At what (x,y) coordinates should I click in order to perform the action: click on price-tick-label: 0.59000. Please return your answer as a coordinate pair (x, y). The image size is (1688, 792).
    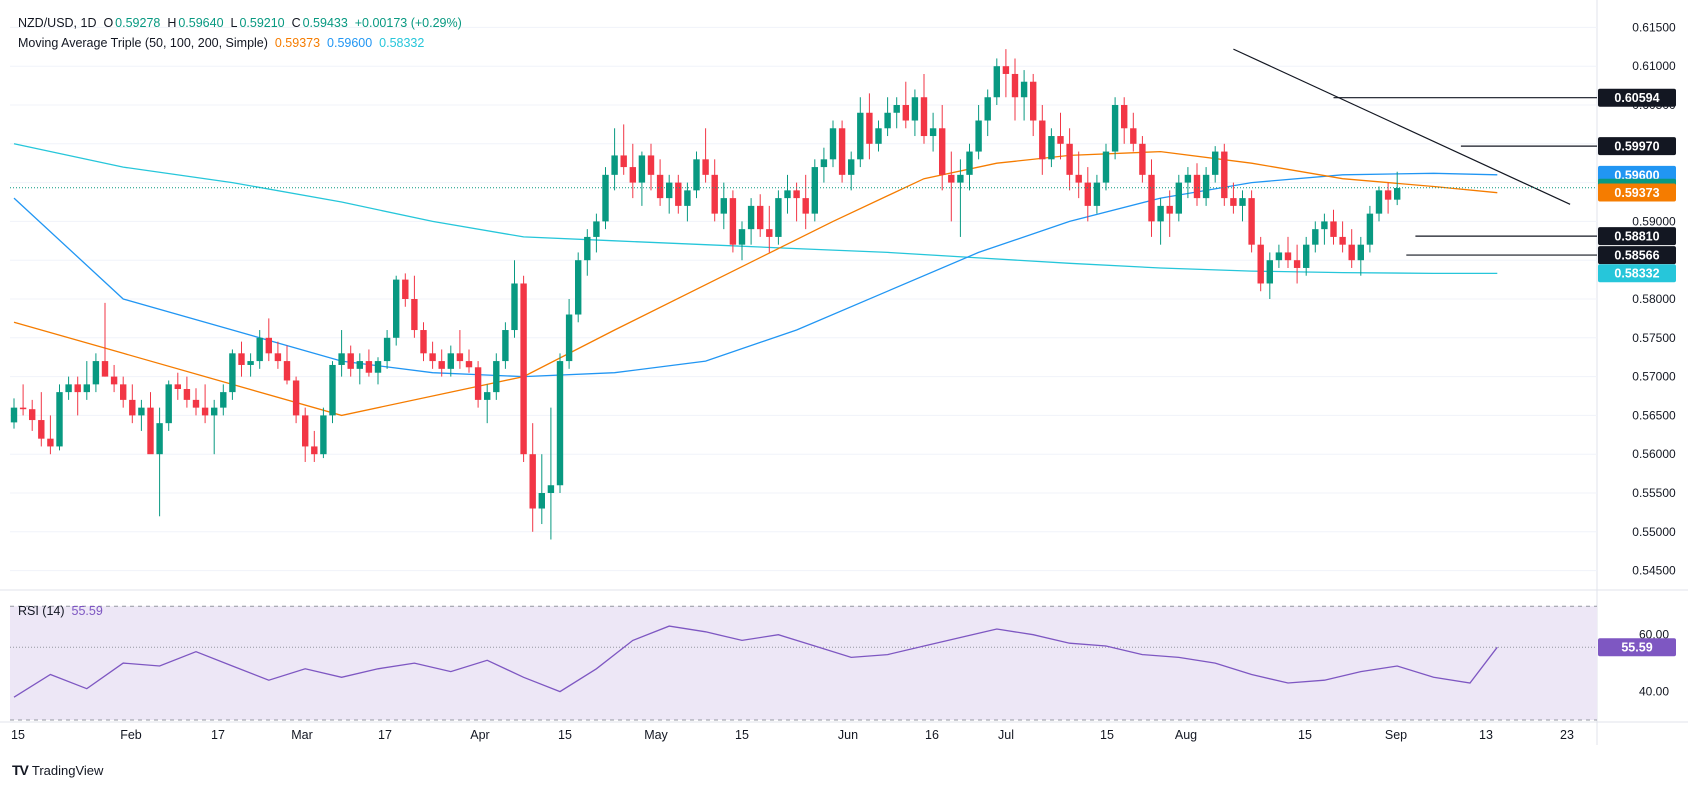
    Looking at the image, I should click on (1654, 221).